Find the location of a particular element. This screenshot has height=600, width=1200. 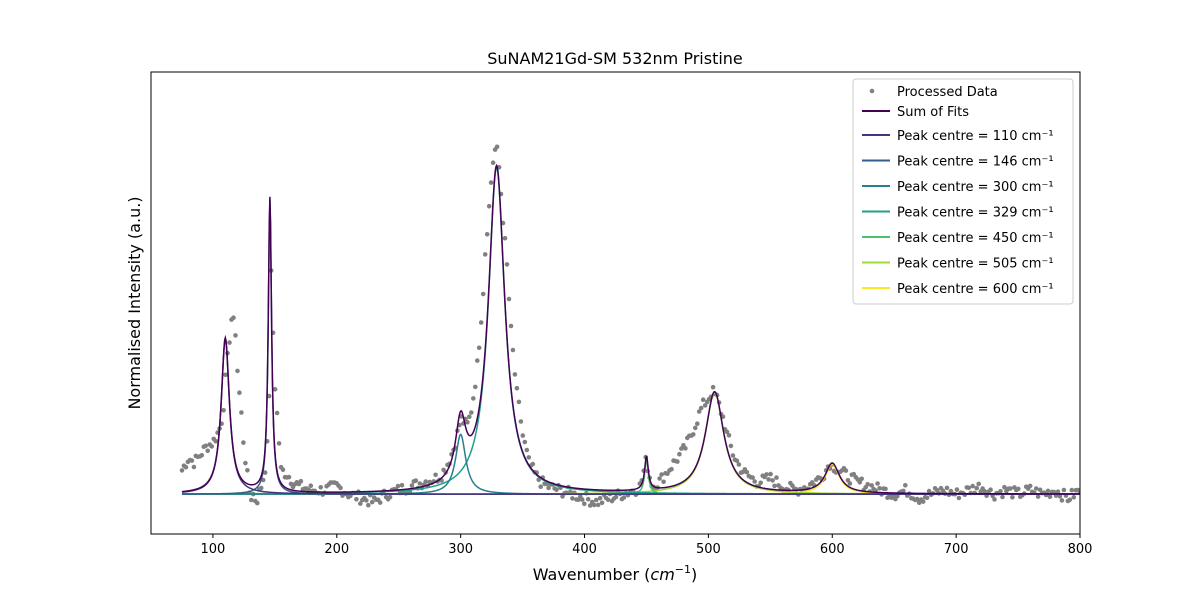

legend-label: Peak centre = 450 cm⁻¹ is located at coordinates (975, 238).